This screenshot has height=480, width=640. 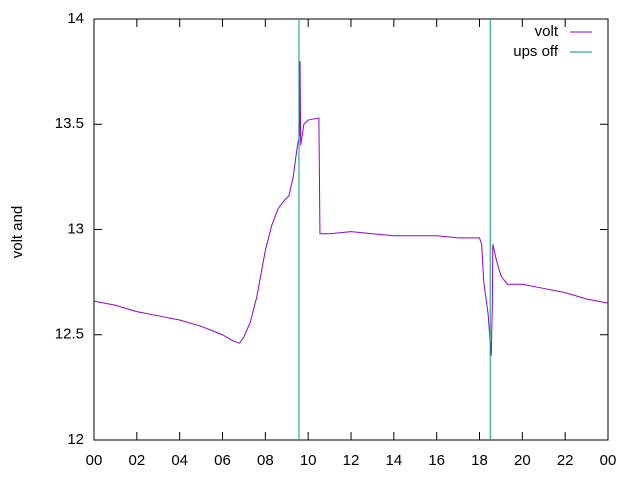 What do you see at coordinates (536, 51) in the screenshot?
I see `legend-label: ups off` at bounding box center [536, 51].